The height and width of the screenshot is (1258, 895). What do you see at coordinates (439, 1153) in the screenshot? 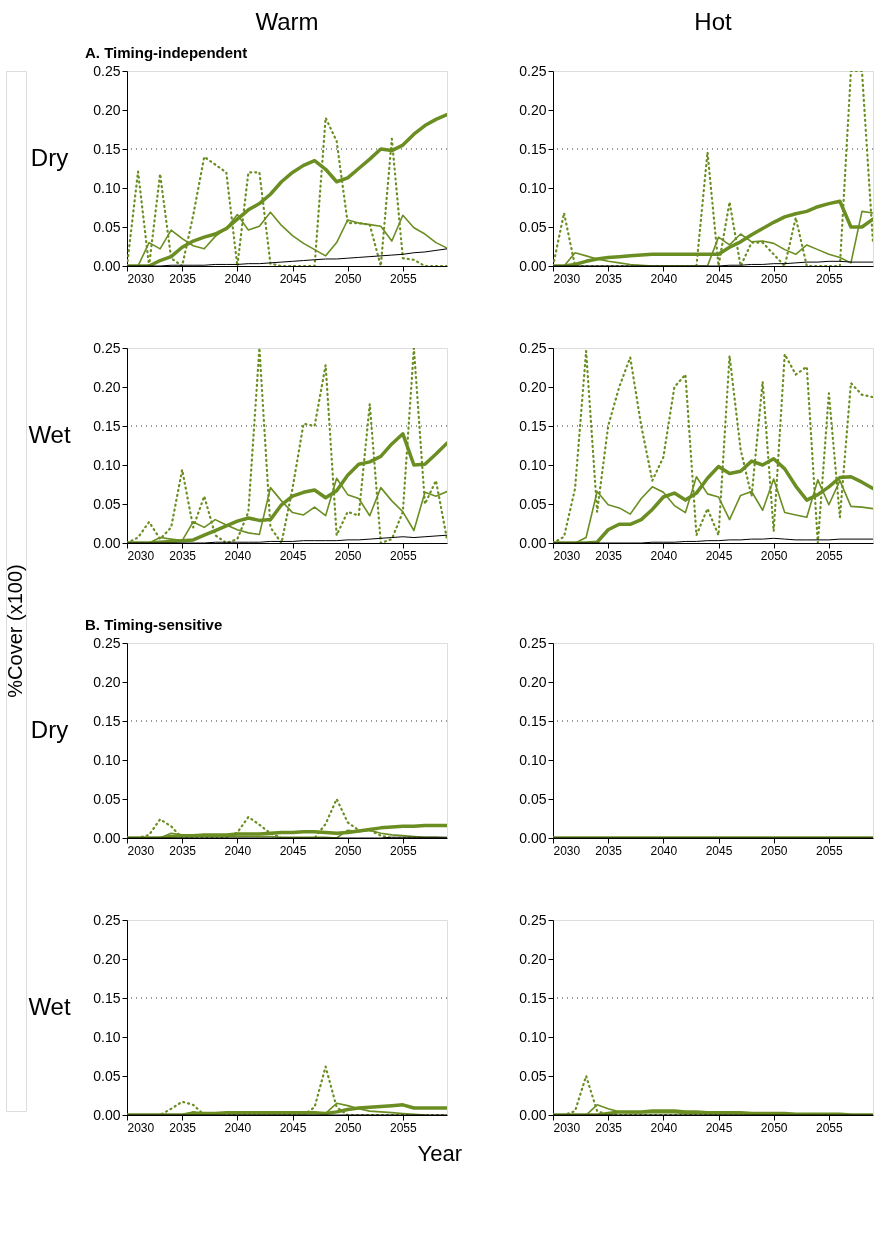
I see `x-axis-title: Year` at bounding box center [439, 1153].